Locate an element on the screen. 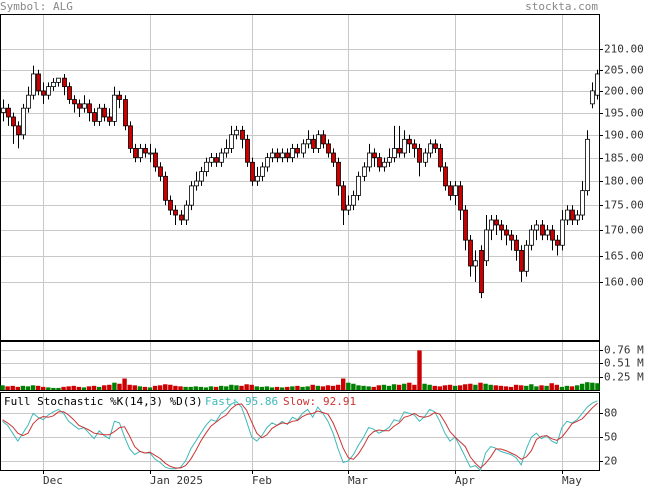  legend-name: Fast: is located at coordinates (221, 401).